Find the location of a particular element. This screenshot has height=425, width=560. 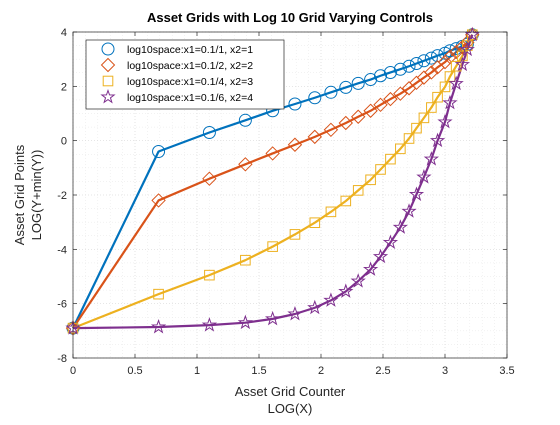

y-tick-label: -6 is located at coordinates (62, 305).